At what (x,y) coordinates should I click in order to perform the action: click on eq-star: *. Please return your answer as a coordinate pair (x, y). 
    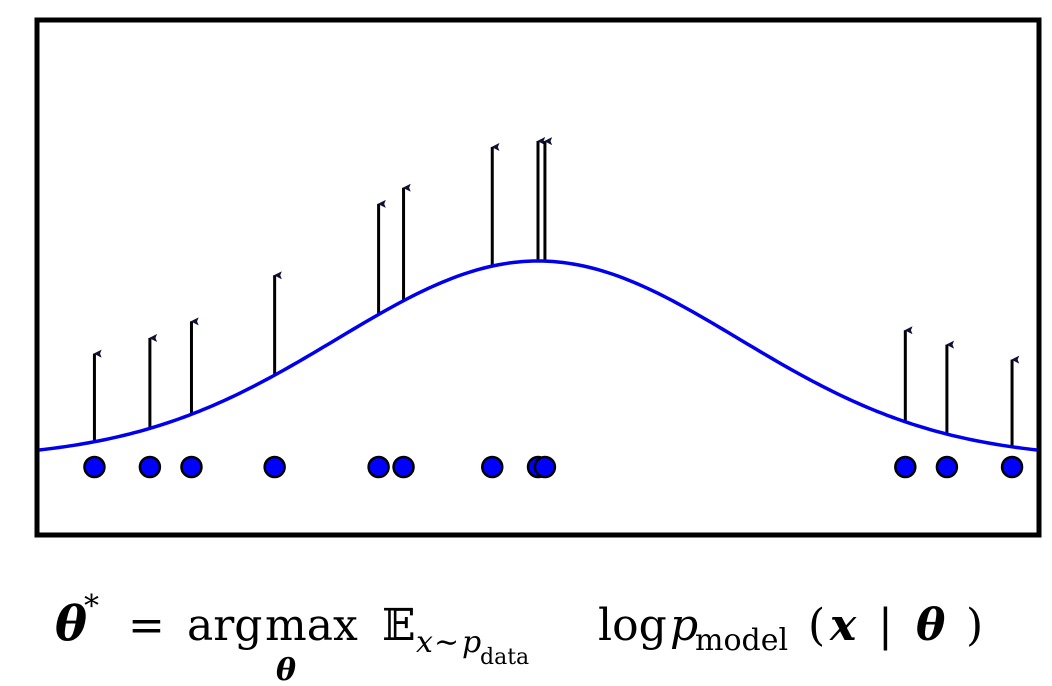
    Looking at the image, I should click on (91, 606).